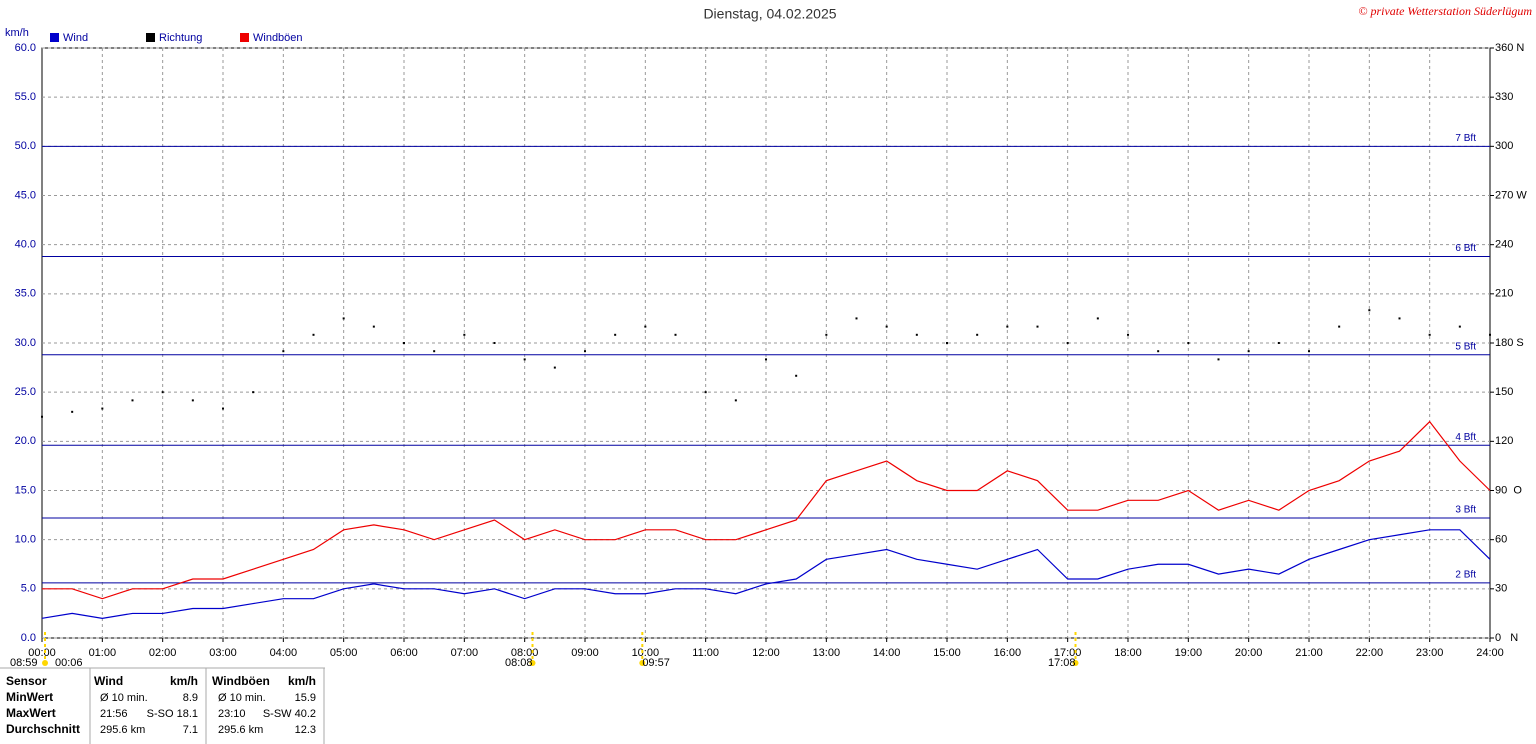 The height and width of the screenshot is (744, 1536). Describe the element at coordinates (1504, 97) in the screenshot. I see `y2-tick-label: 330` at that location.